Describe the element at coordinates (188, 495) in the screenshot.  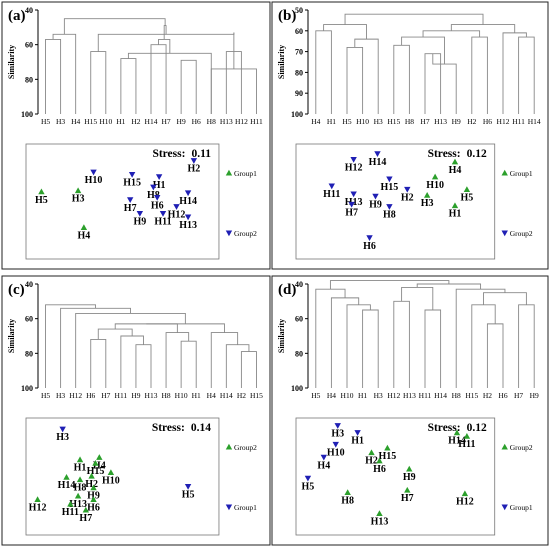
I see `mds-point-label: H5` at that location.